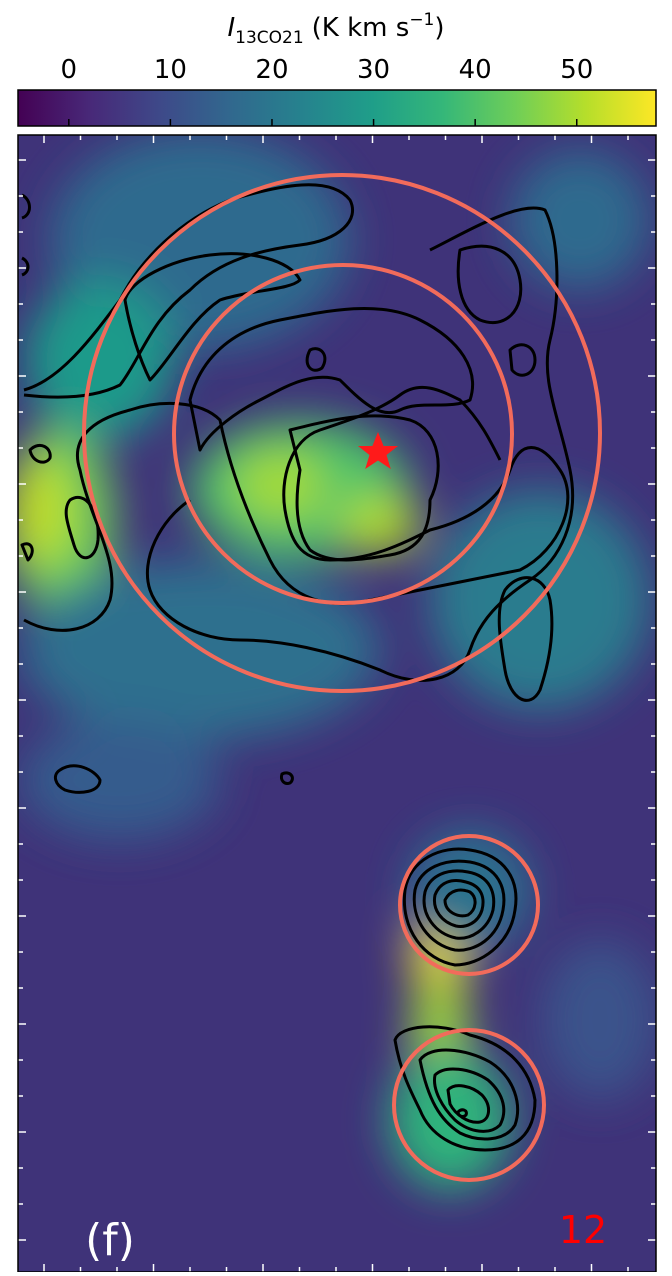  I want to click on colorbar, so click(337, 108).